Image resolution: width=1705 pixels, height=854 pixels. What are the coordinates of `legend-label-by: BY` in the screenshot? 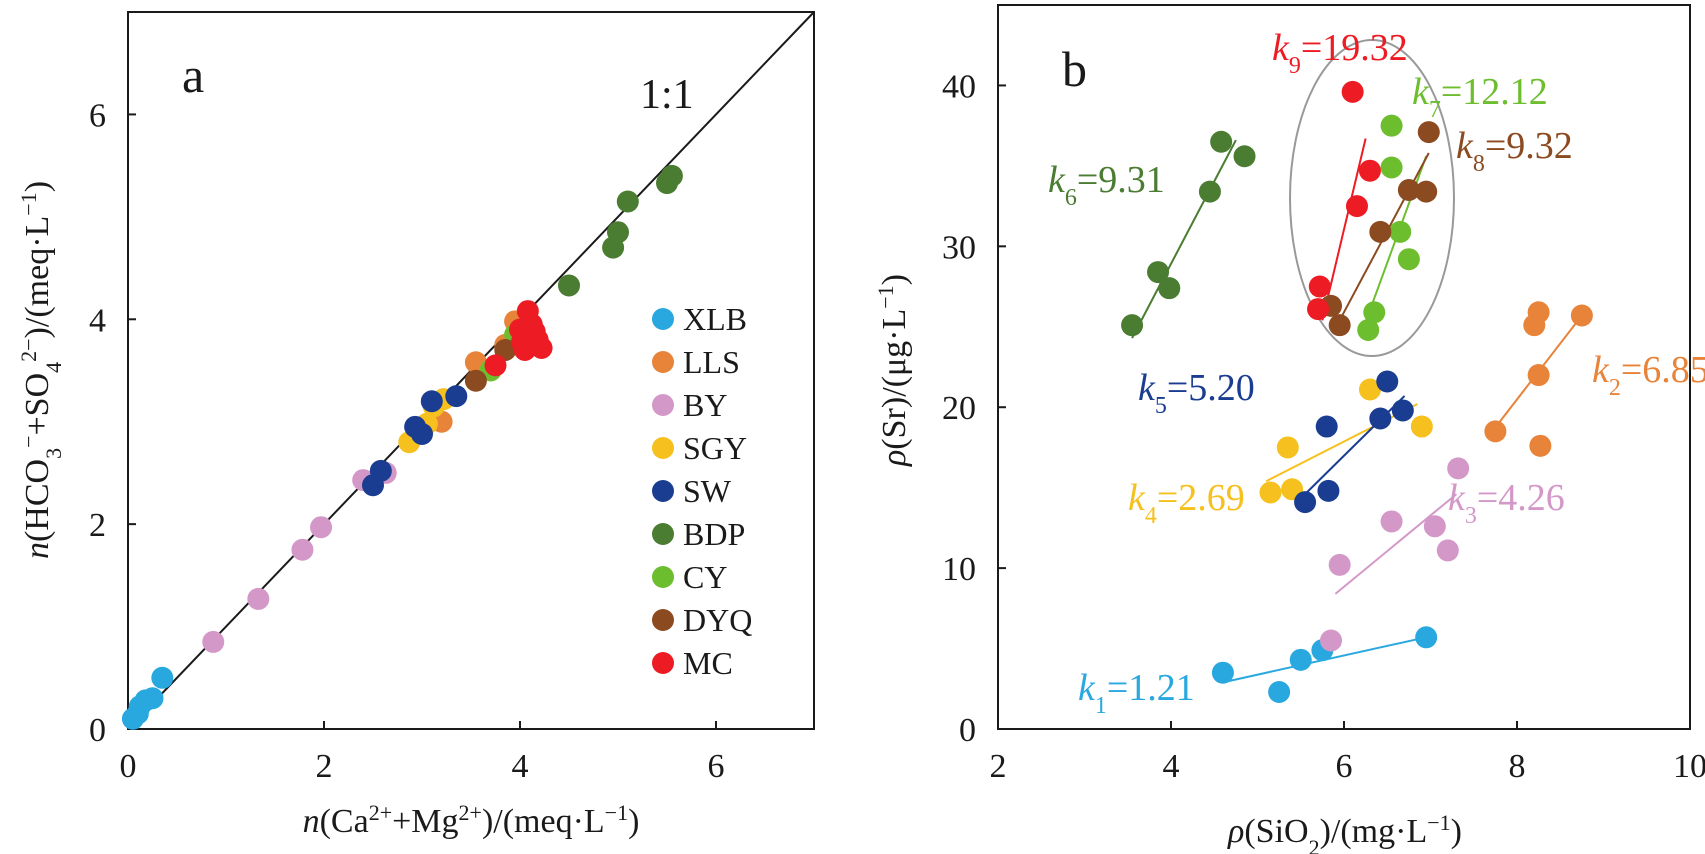 It's located at (705, 405).